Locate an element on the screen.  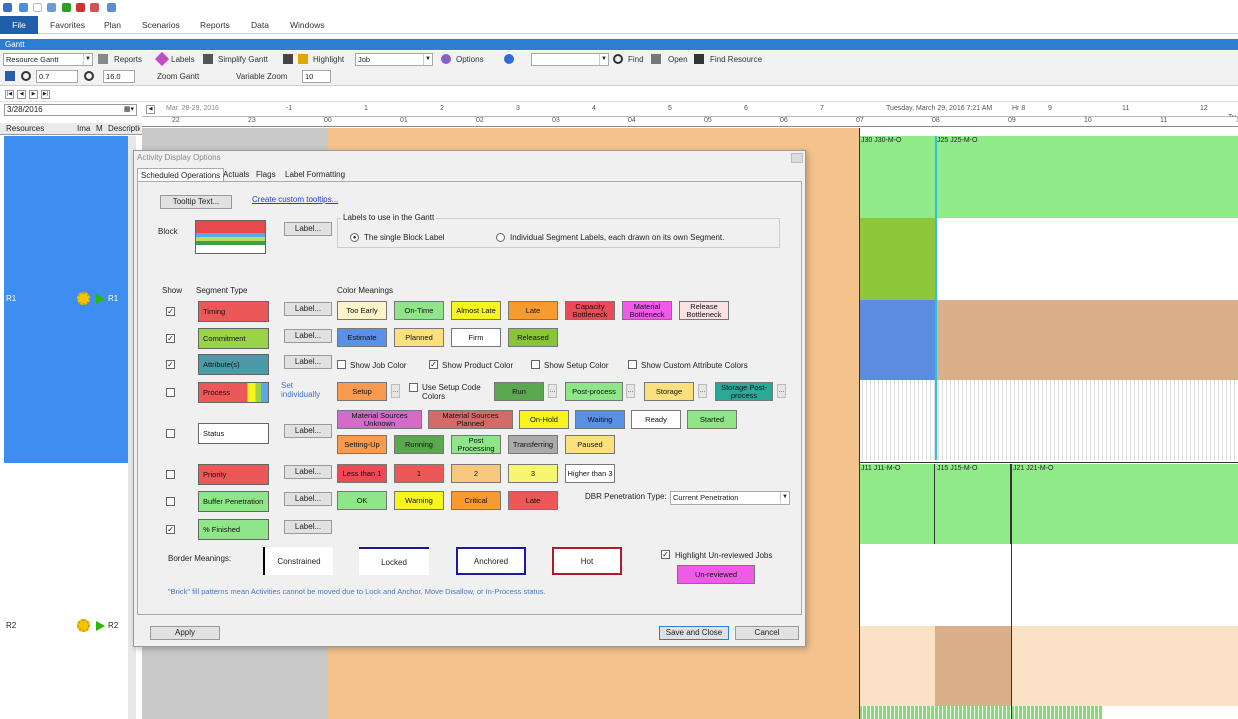
first-icon: |◀ is located at coordinates (9, 94).